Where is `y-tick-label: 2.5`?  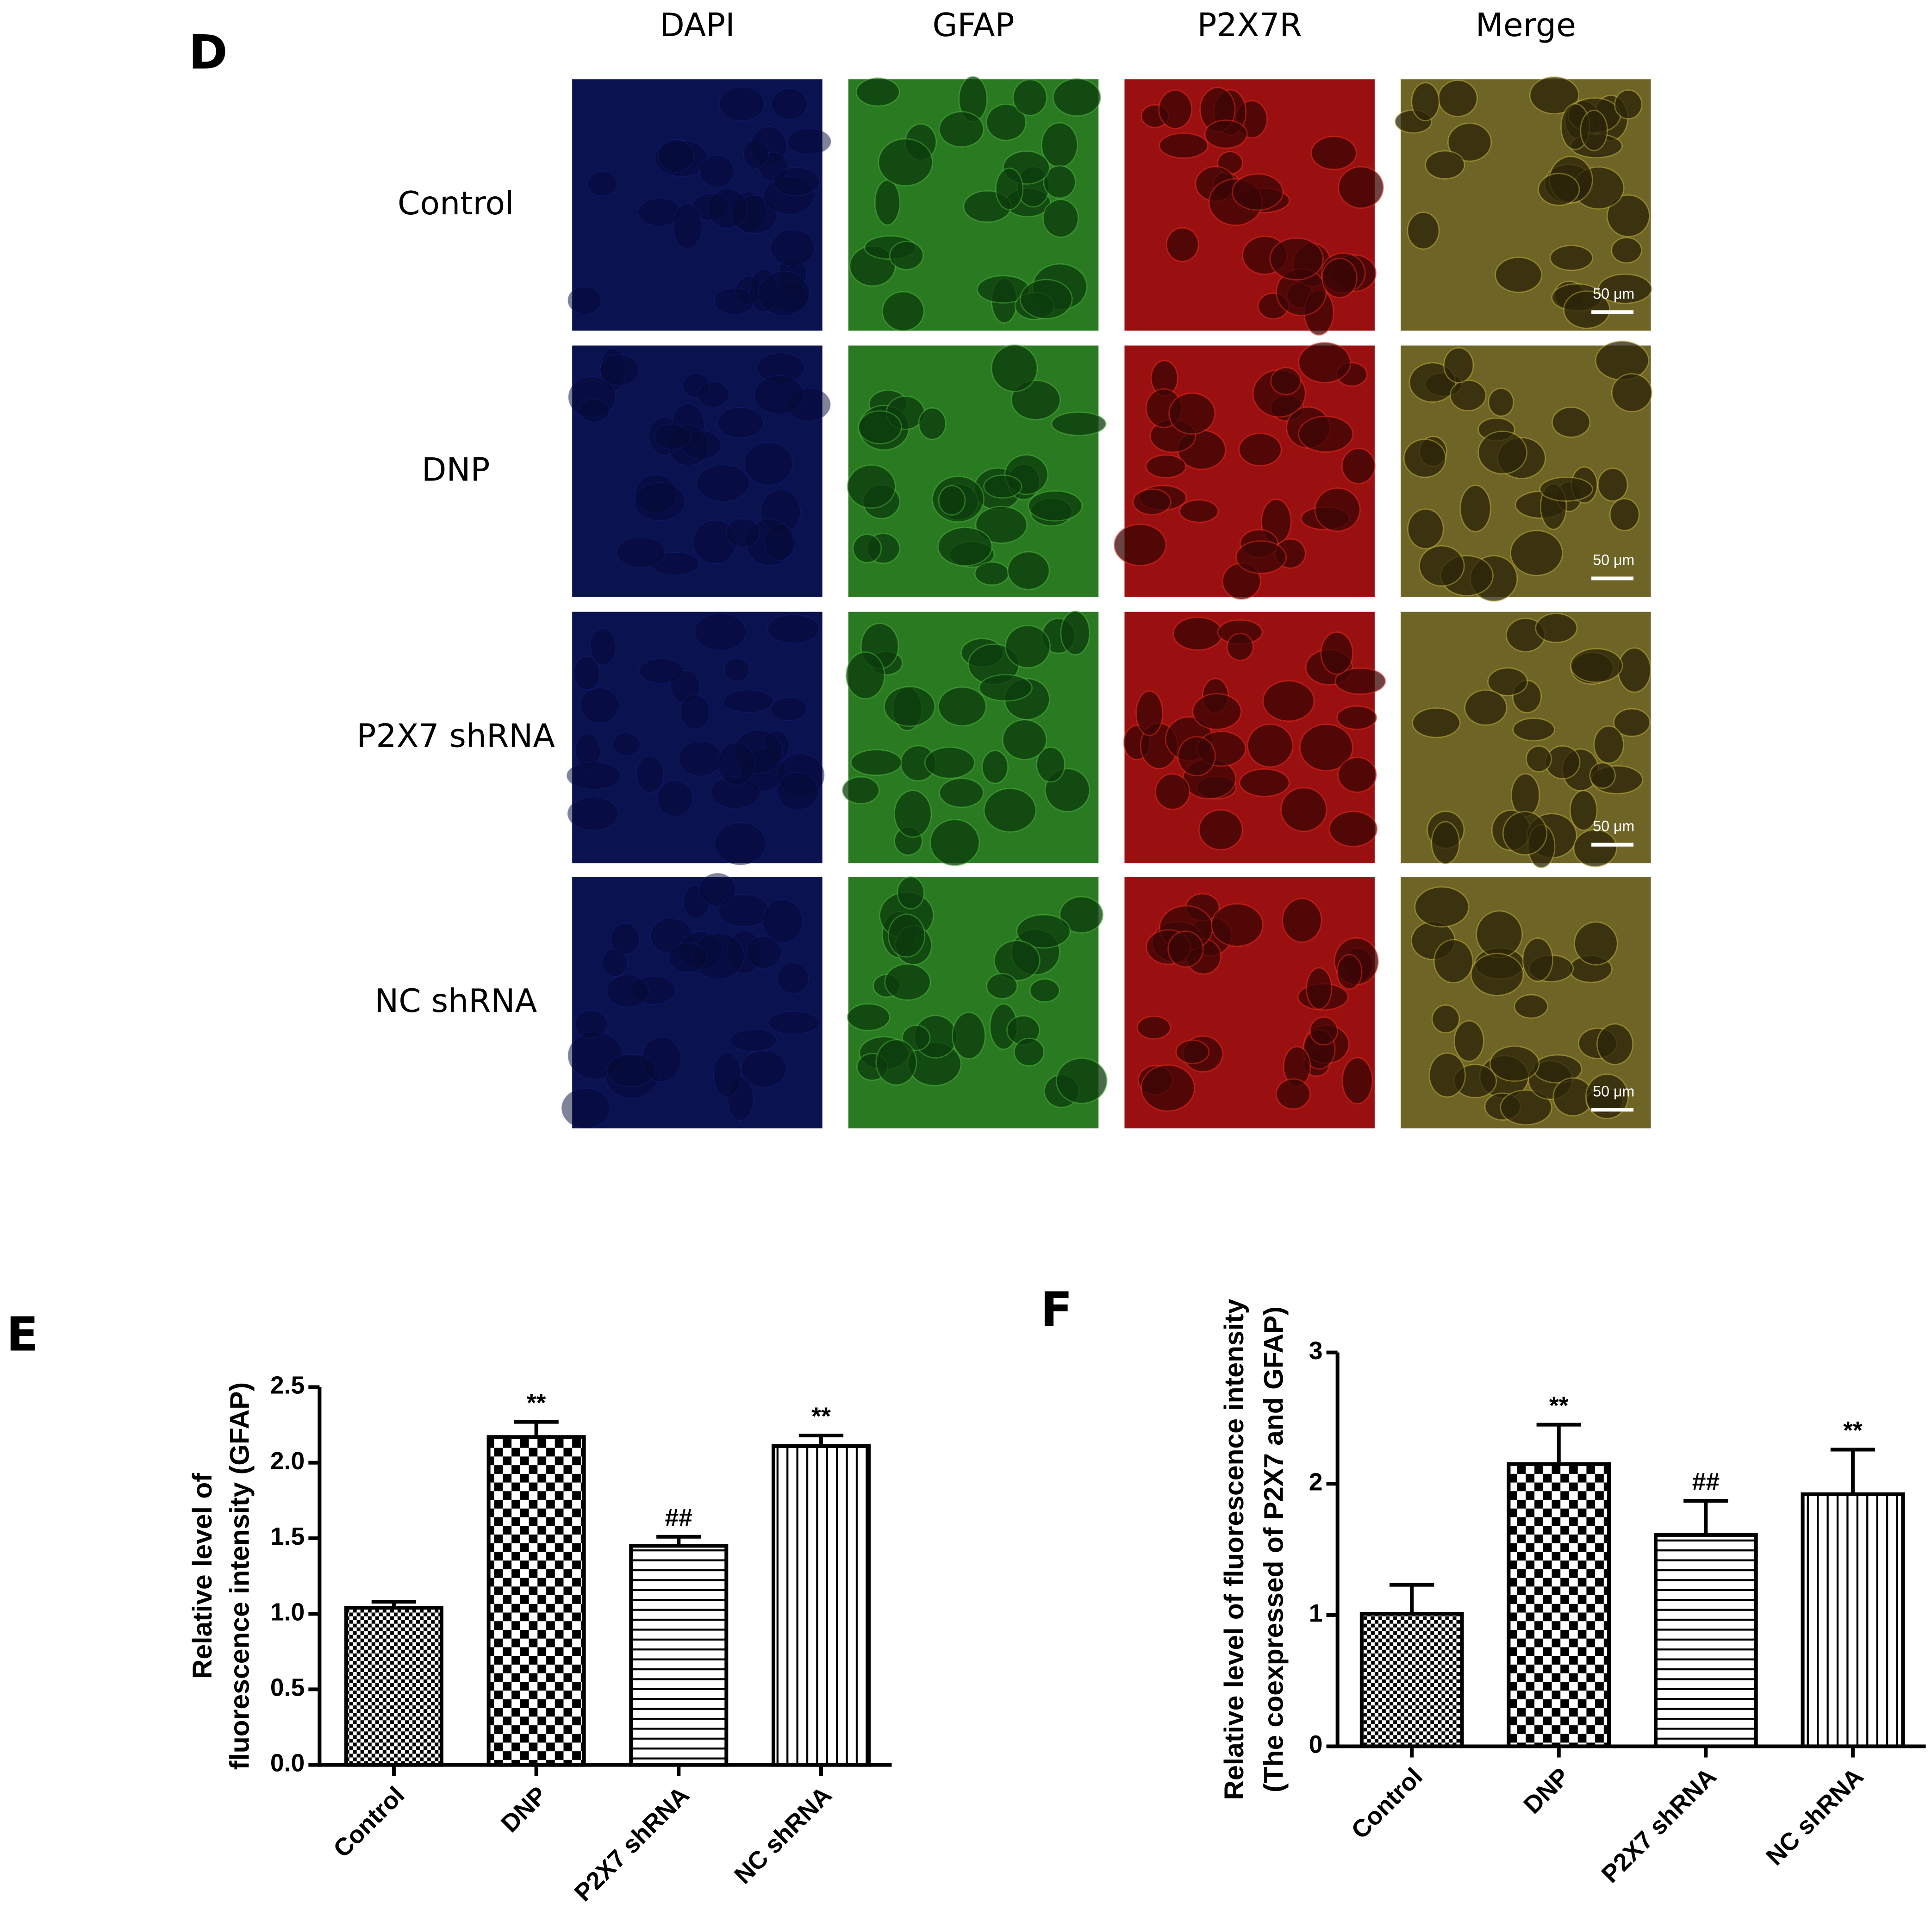 y-tick-label: 2.5 is located at coordinates (287, 1385).